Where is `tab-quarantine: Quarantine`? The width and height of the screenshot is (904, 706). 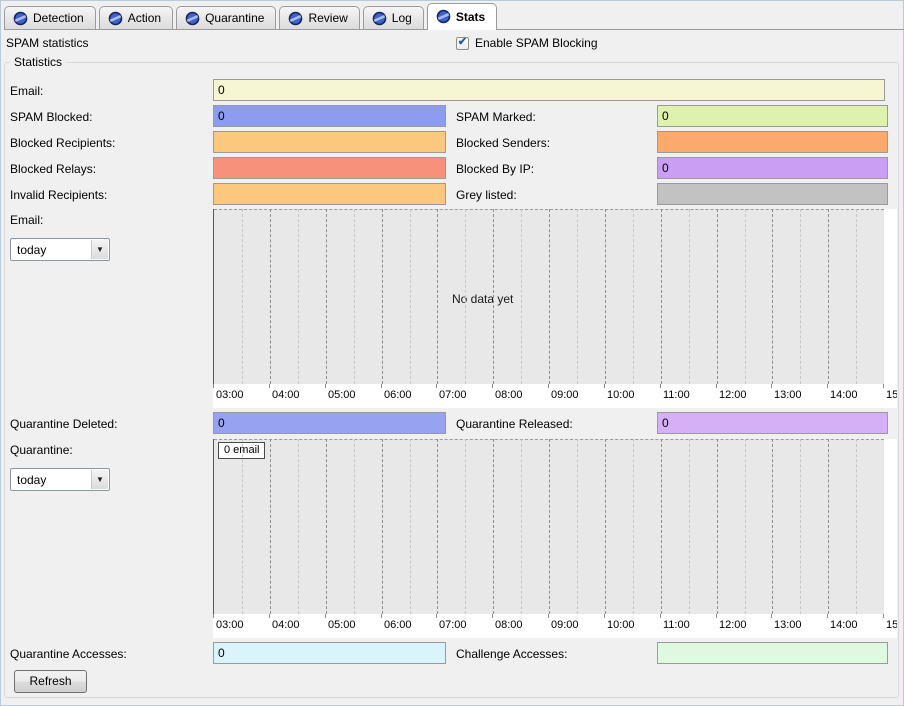
tab-quarantine: Quarantine is located at coordinates (226, 17).